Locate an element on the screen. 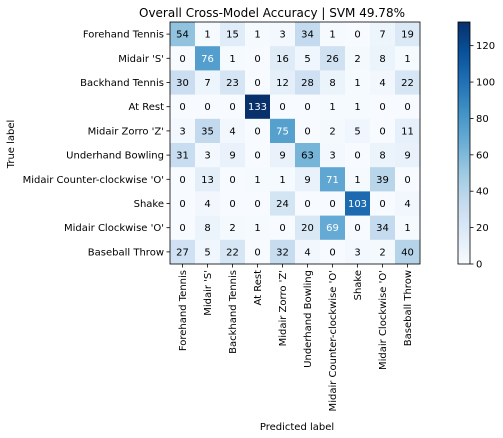 Image resolution: width=503 pixels, height=438 pixels. cell-value-label: 5 is located at coordinates (207, 252).